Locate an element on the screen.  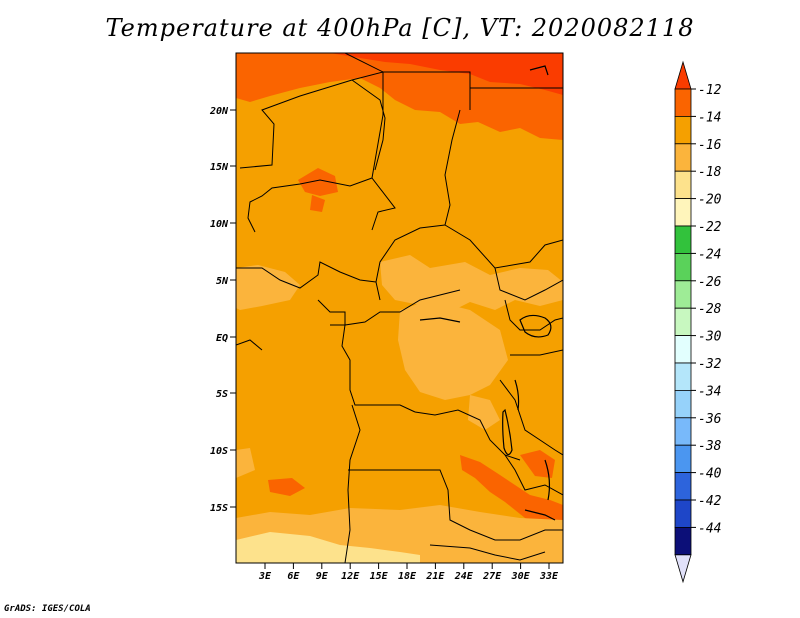
lon-label: 27E is located at coordinates (492, 576).